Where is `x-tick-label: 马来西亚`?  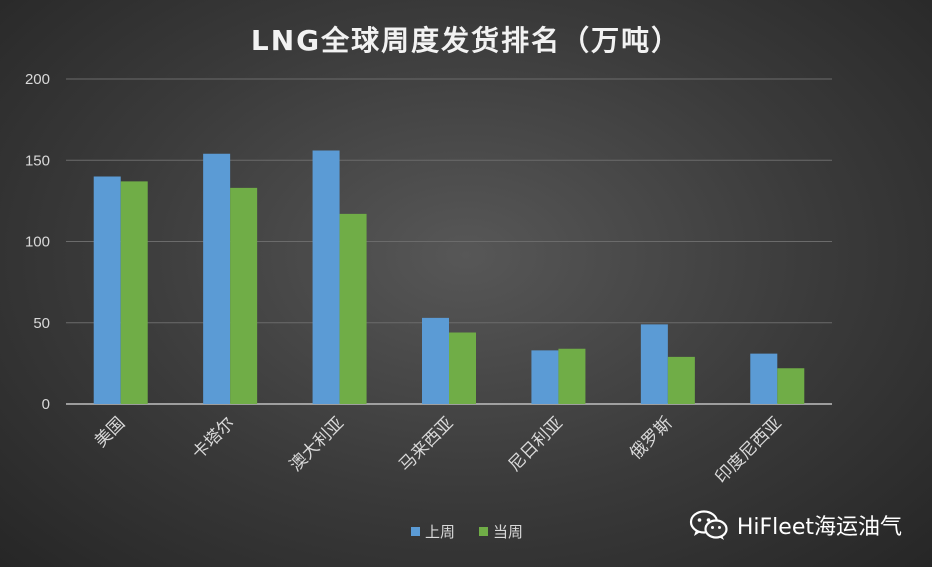
x-tick-label: 马来西亚 is located at coordinates (426, 444).